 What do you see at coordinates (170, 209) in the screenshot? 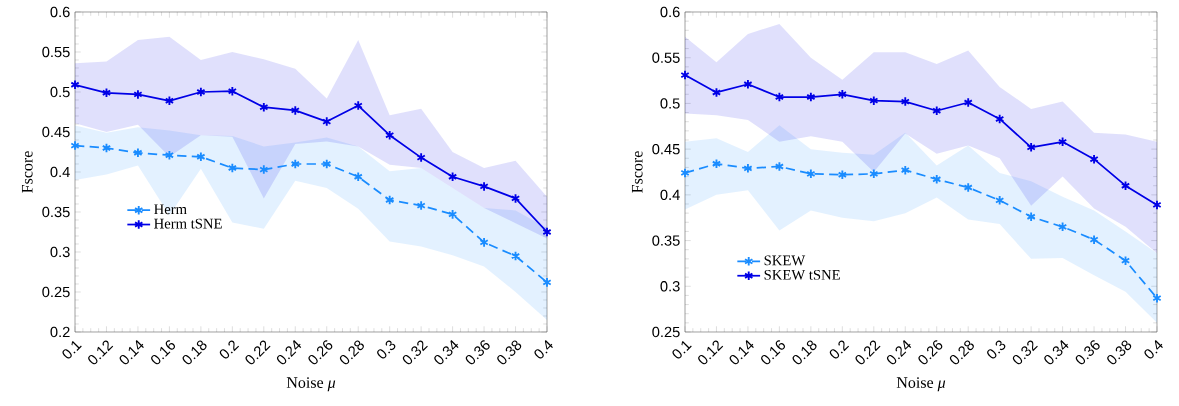
I see `legend-label: Herm` at bounding box center [170, 209].